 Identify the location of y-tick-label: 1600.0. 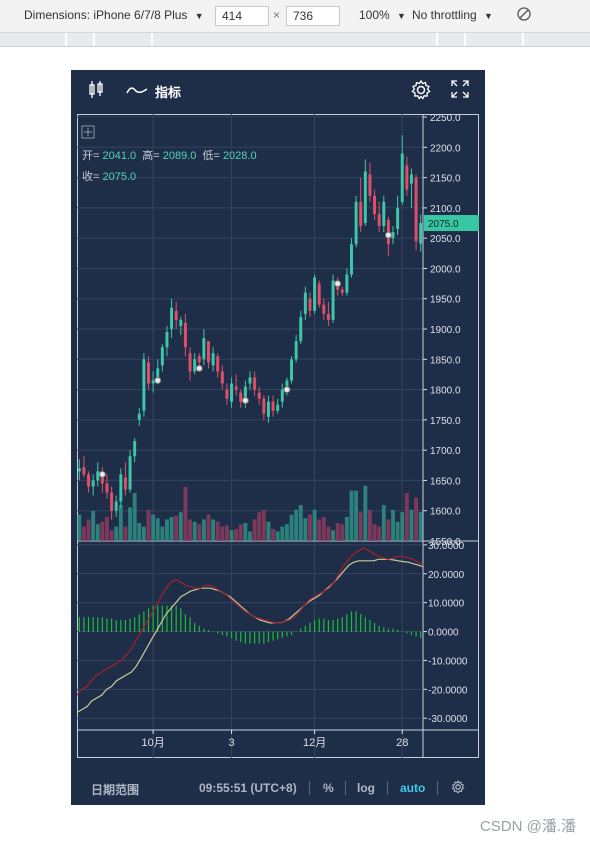
(445, 512).